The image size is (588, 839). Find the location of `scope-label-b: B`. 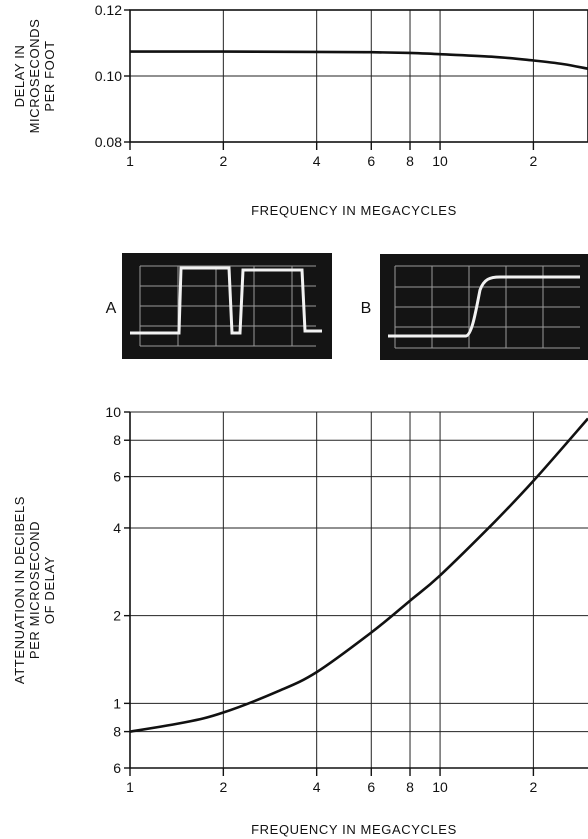

scope-label-b: B is located at coordinates (366, 308).